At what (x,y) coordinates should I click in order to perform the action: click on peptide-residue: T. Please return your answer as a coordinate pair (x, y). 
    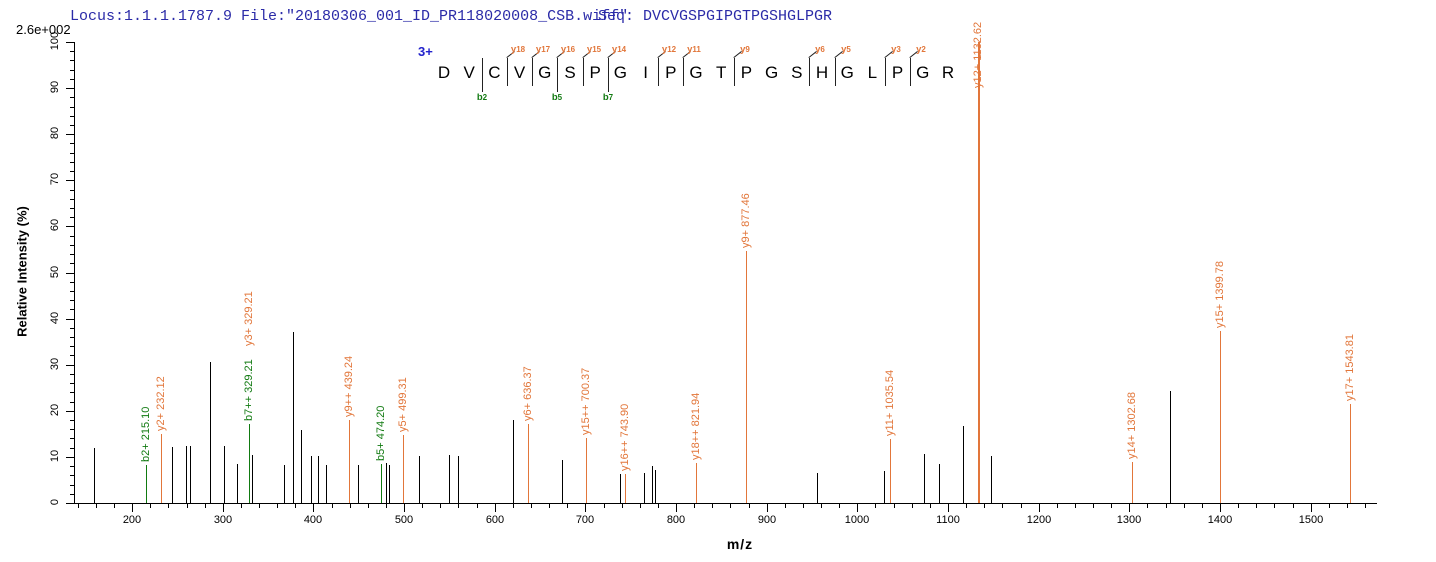
    Looking at the image, I should click on (721, 72).